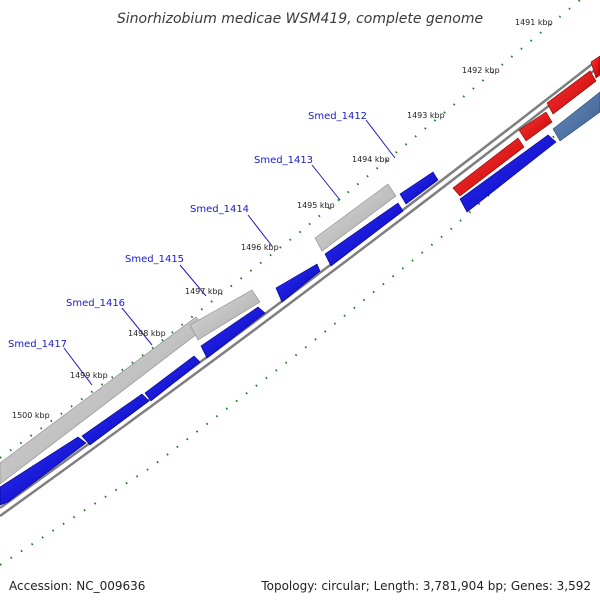 This screenshot has width=600, height=600. I want to click on tick-label-1498-kbp: 1498 kbp, so click(147, 333).